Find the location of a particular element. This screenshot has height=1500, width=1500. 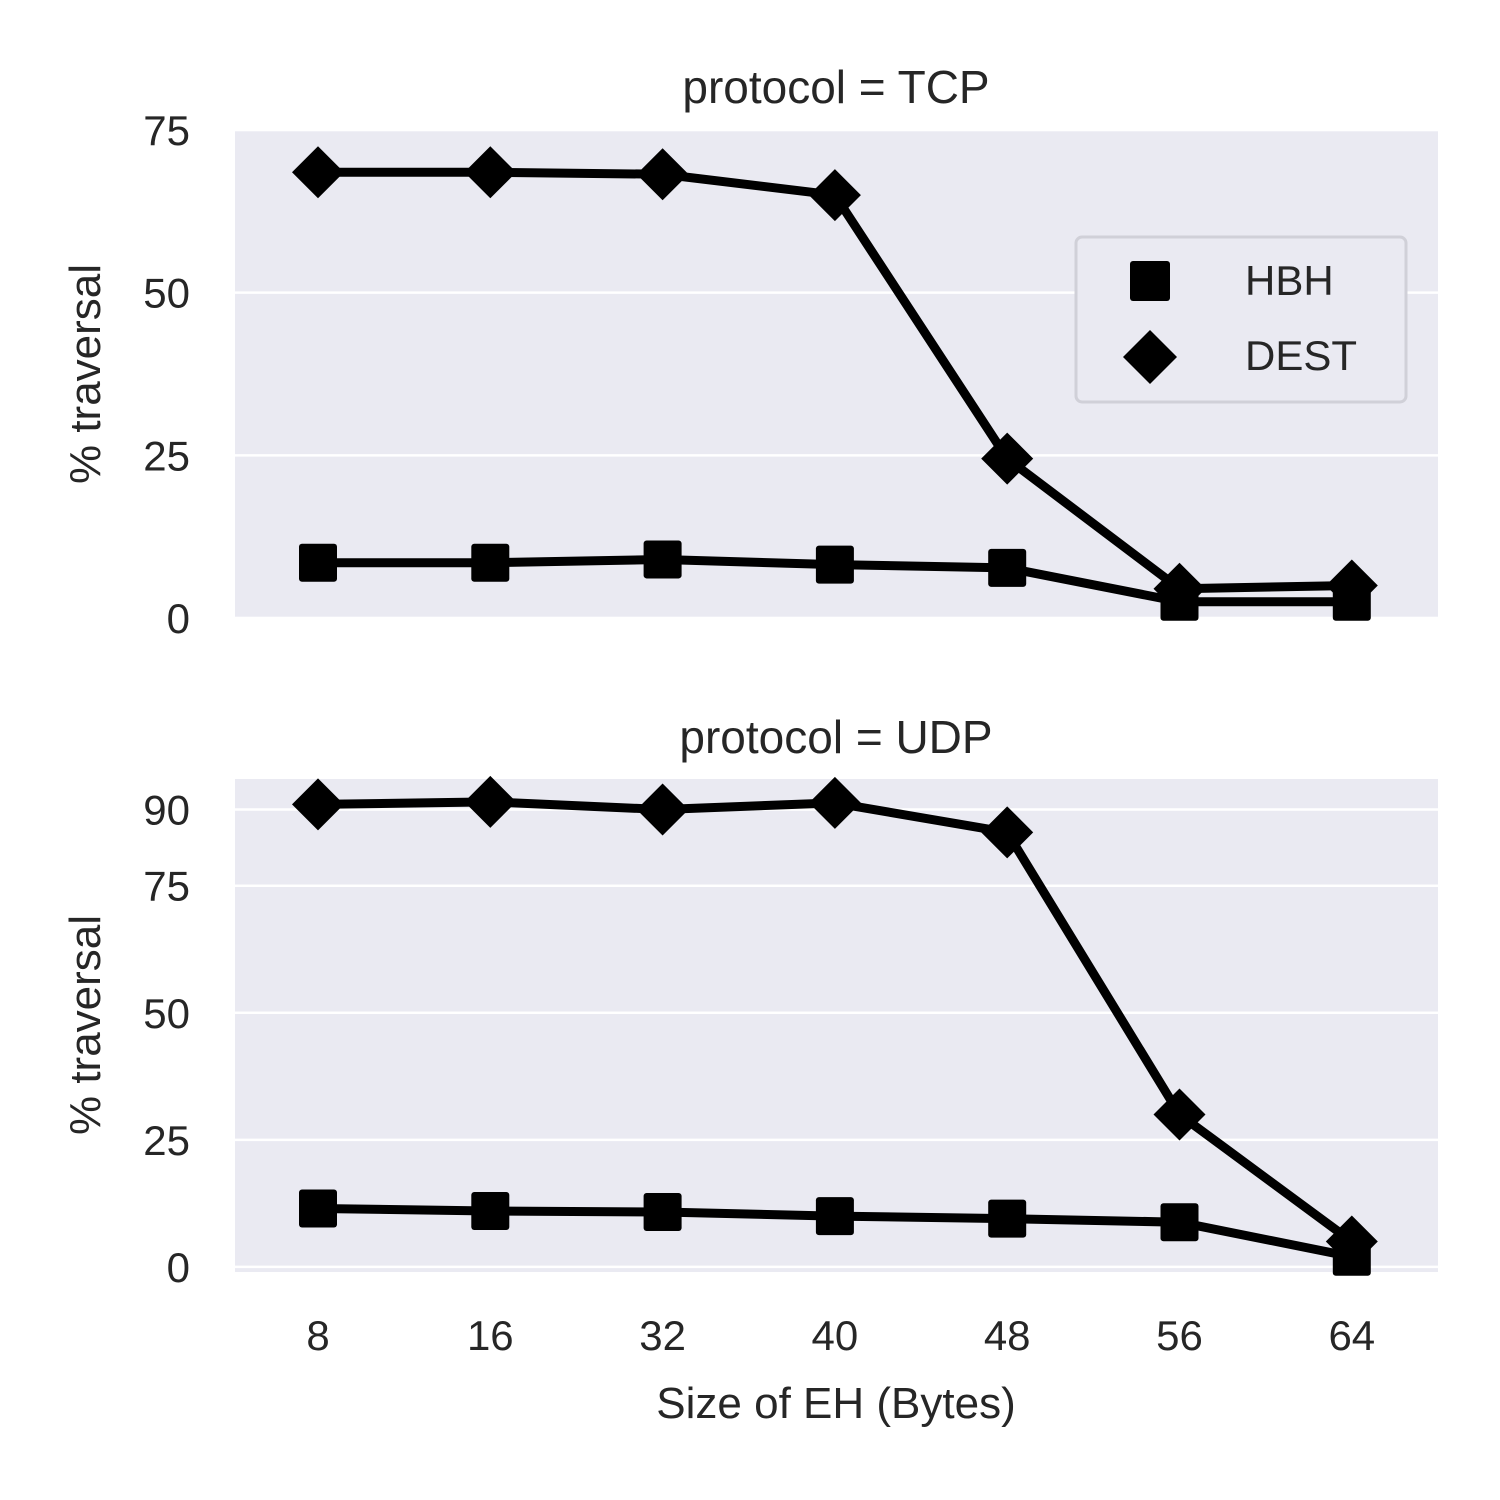

legend: HBH DEST is located at coordinates (1241, 319).